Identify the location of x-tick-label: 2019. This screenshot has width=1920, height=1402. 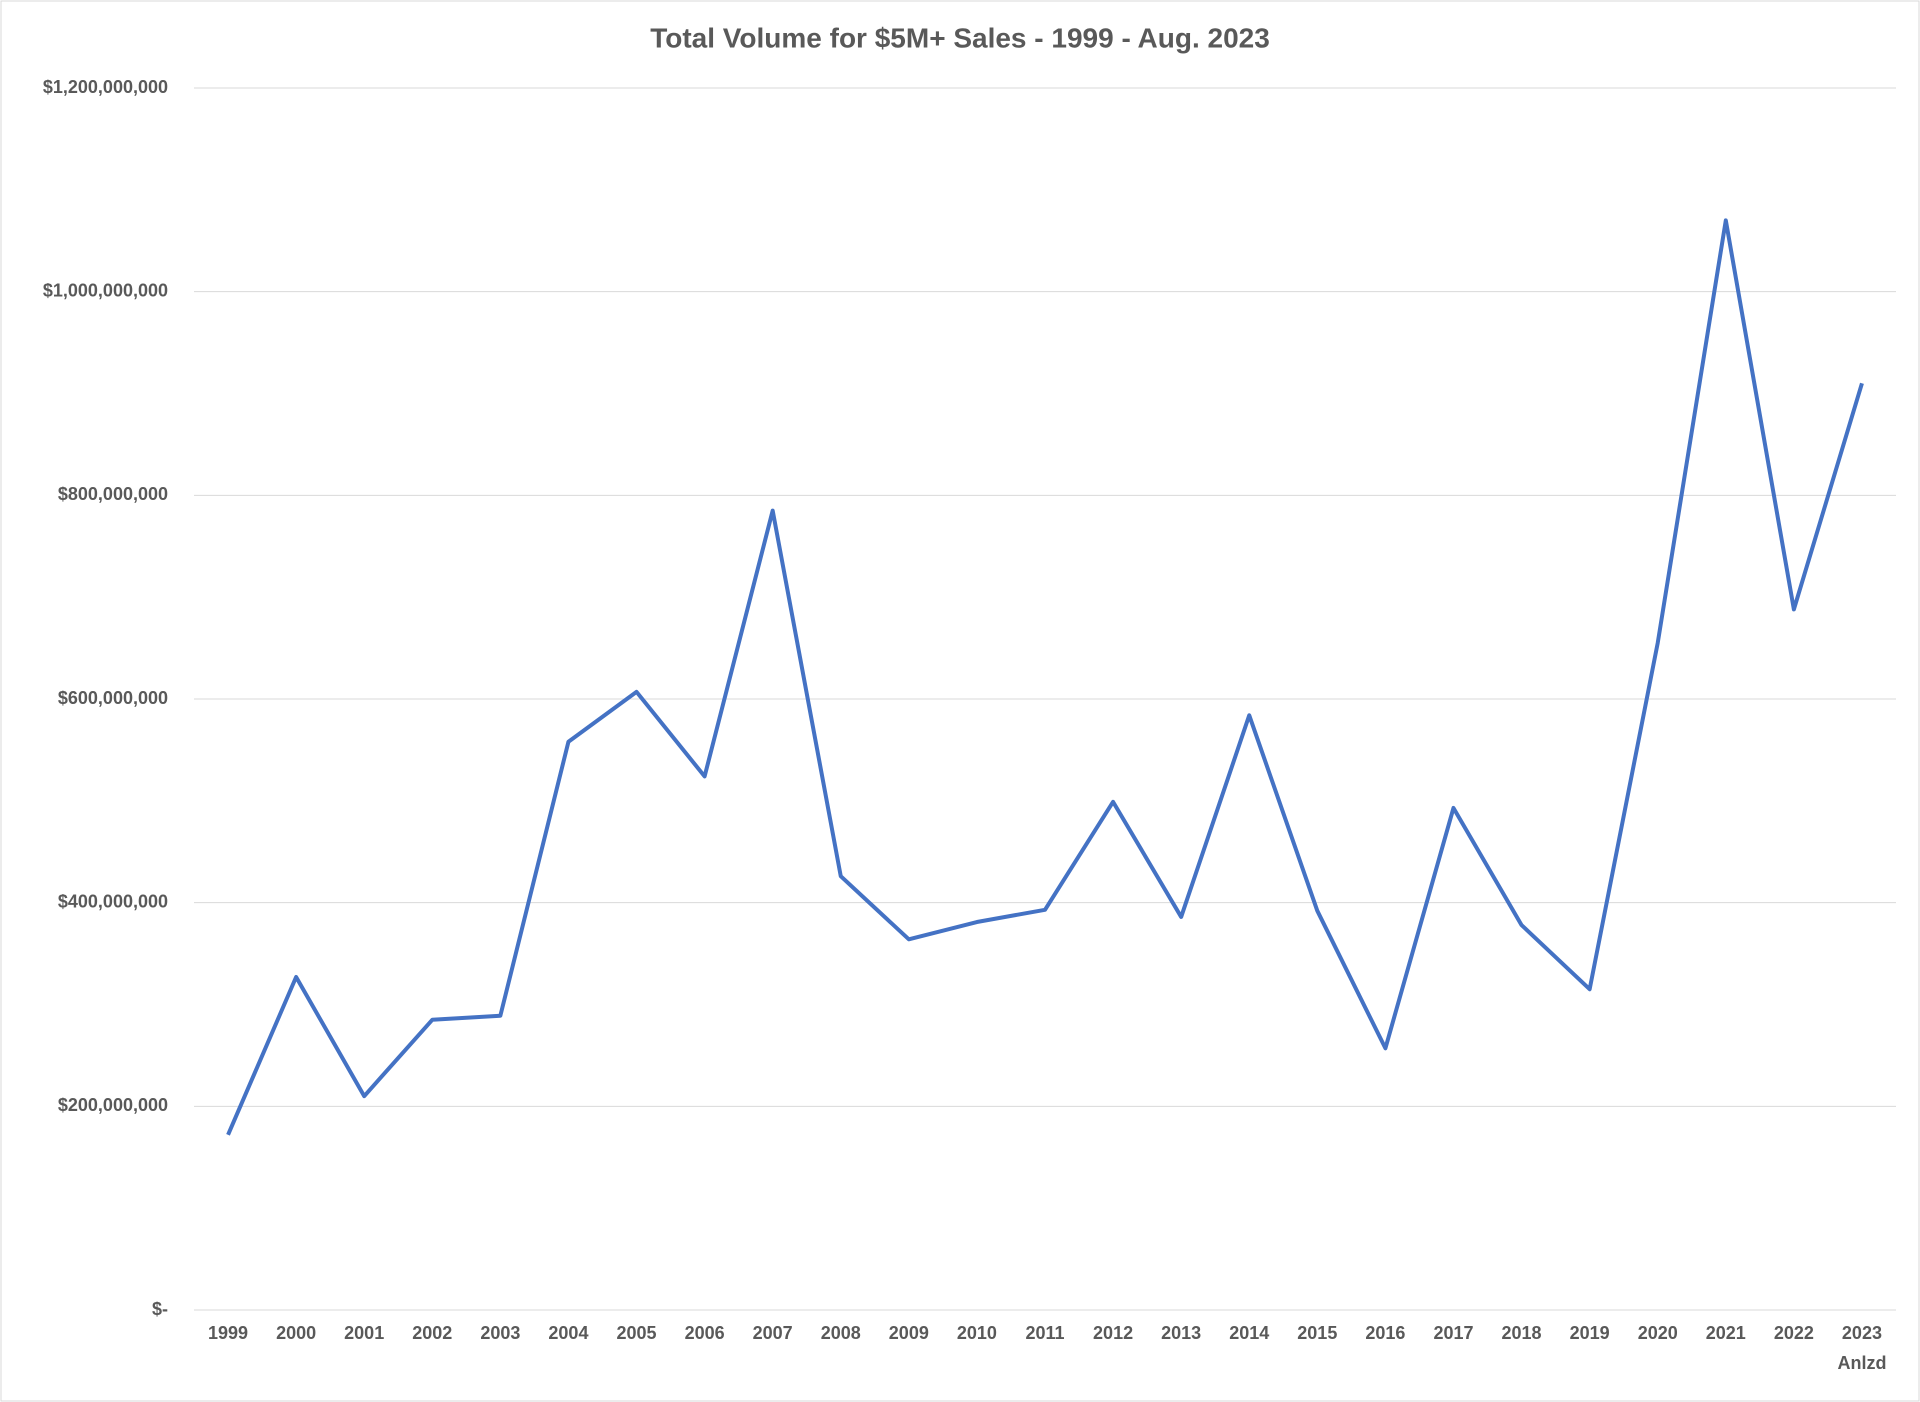
(1589, 1333).